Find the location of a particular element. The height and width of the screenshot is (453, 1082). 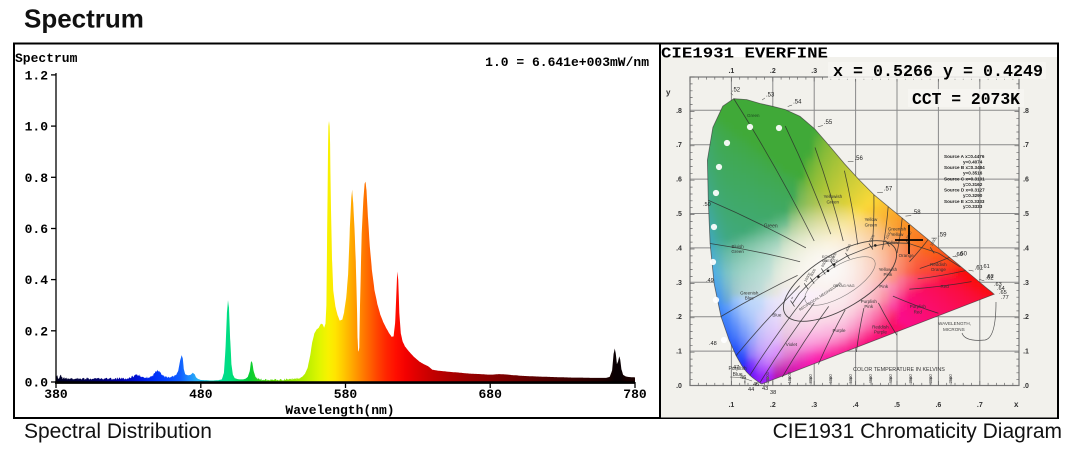

svg-text: 2500 is located at coordinates (950, 379).